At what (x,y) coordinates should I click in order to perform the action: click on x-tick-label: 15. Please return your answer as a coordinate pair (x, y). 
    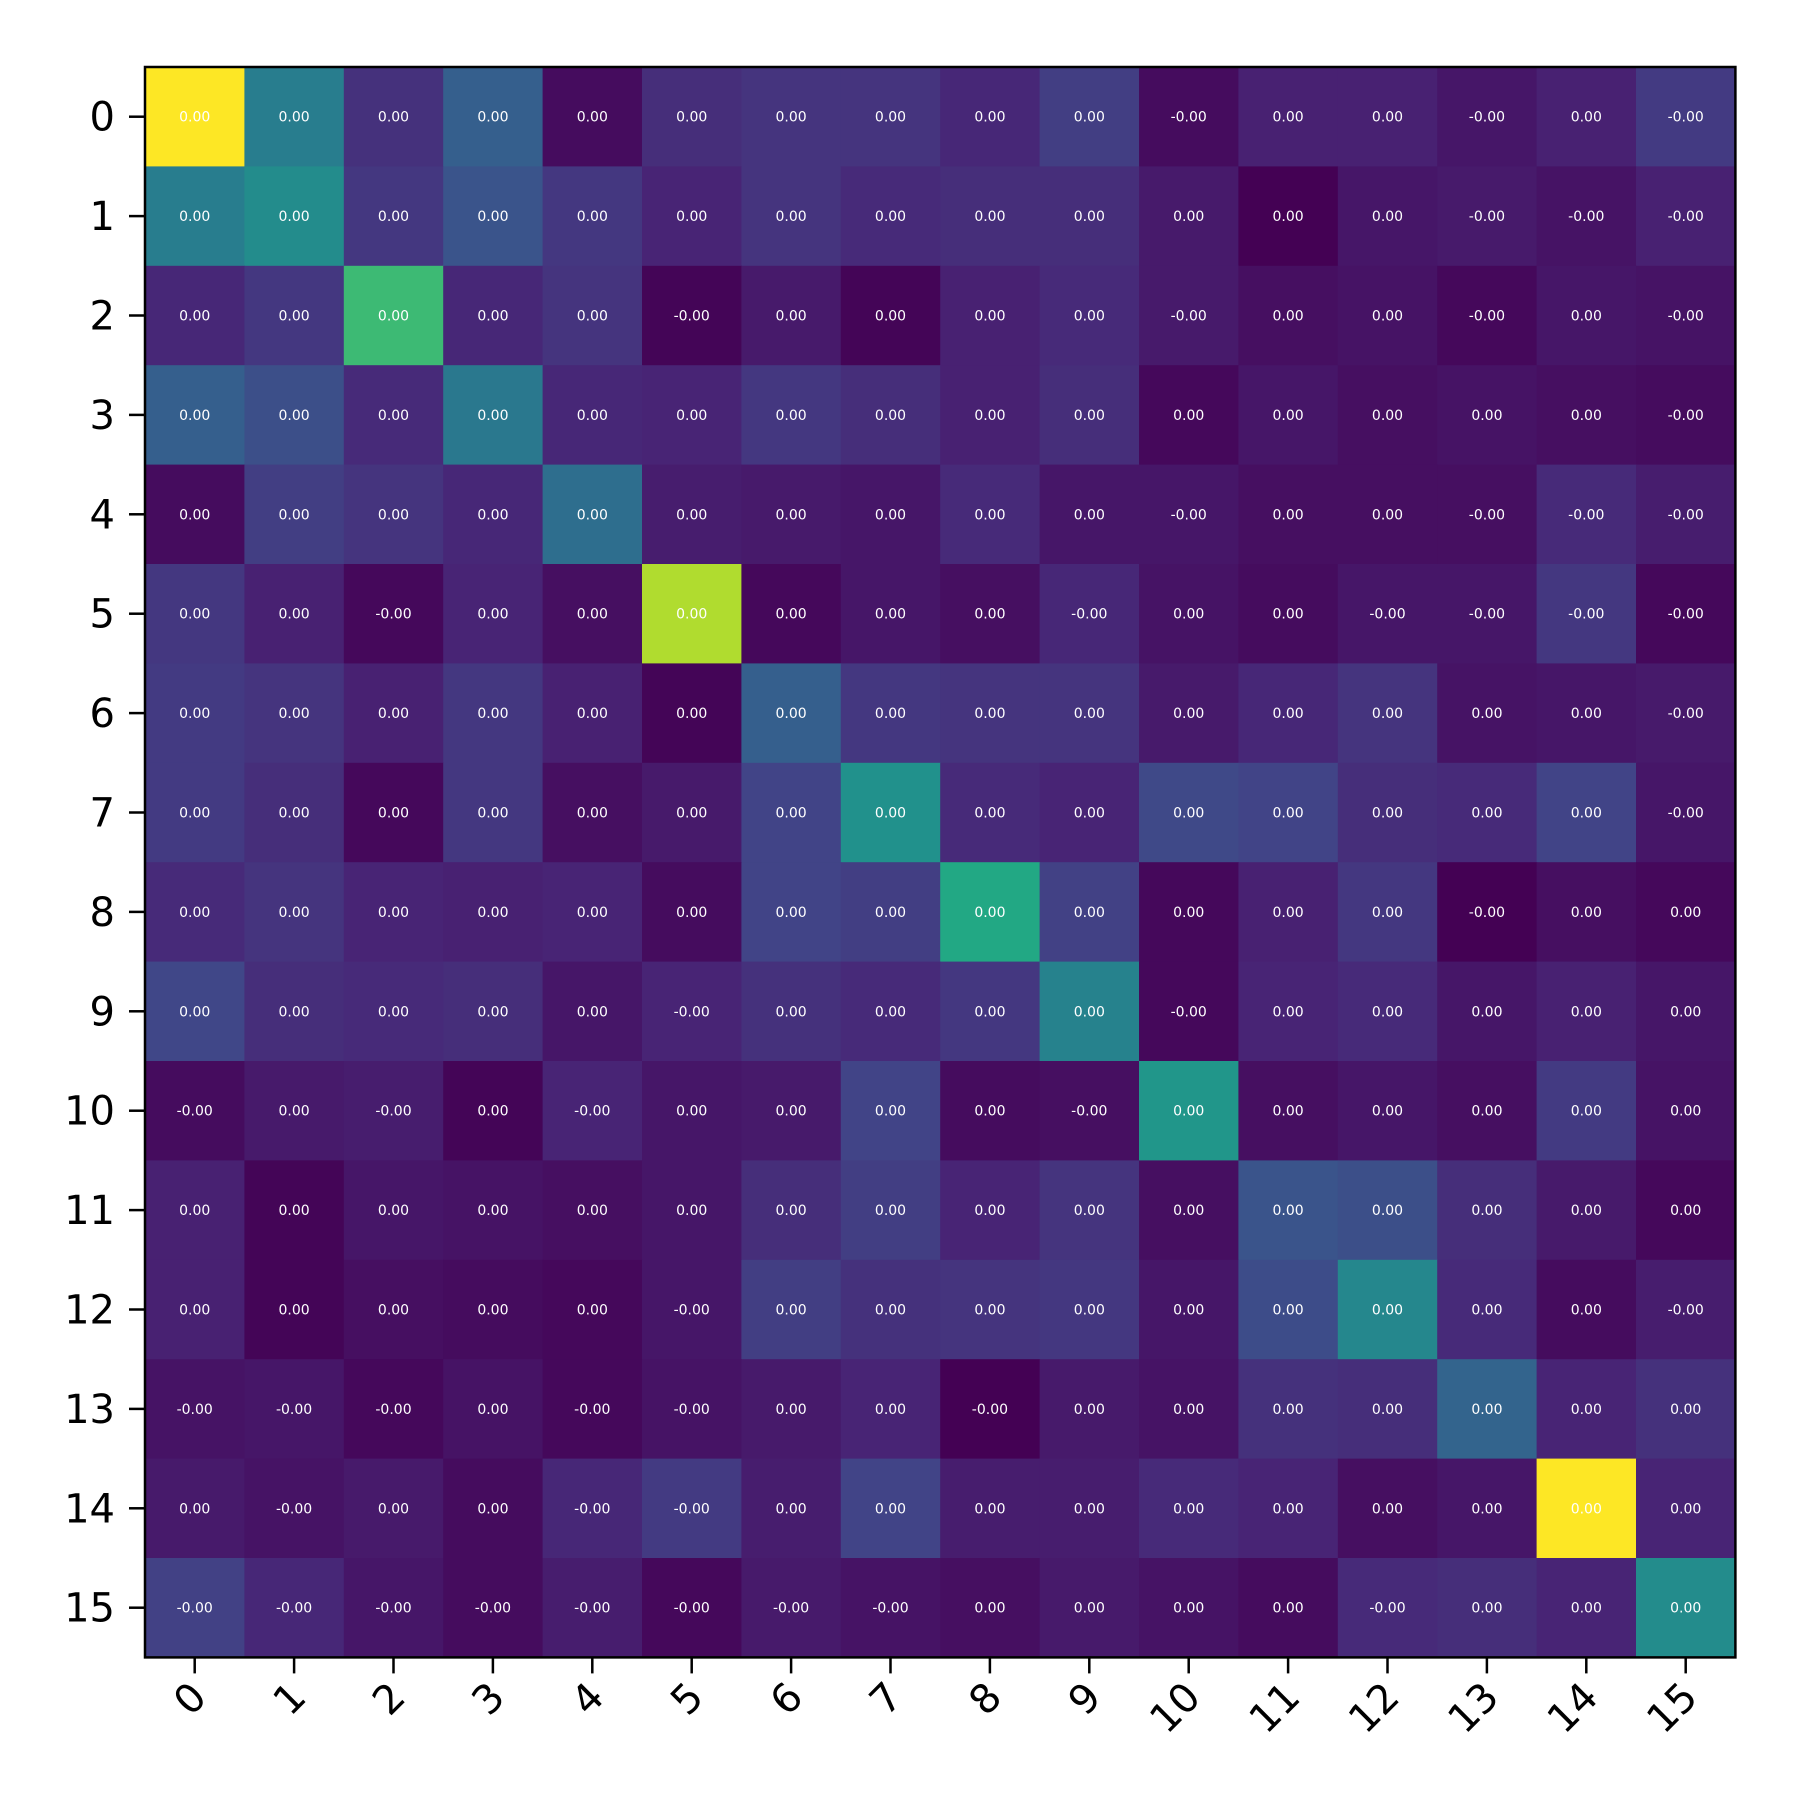
    Looking at the image, I should click on (1672, 1708).